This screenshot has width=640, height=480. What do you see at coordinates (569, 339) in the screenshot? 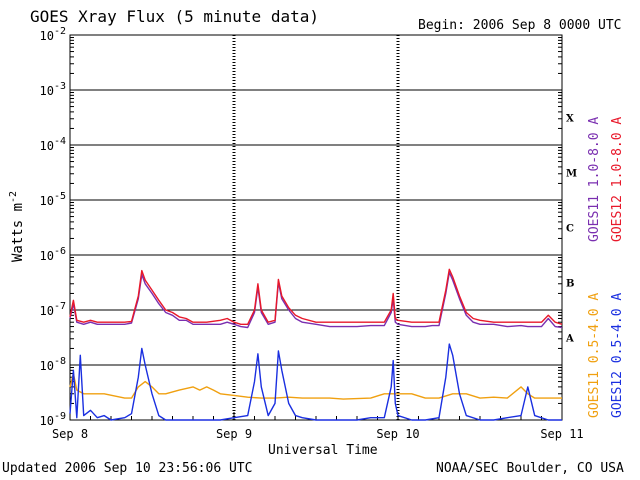
I see `flare-class-label: A` at bounding box center [569, 339].